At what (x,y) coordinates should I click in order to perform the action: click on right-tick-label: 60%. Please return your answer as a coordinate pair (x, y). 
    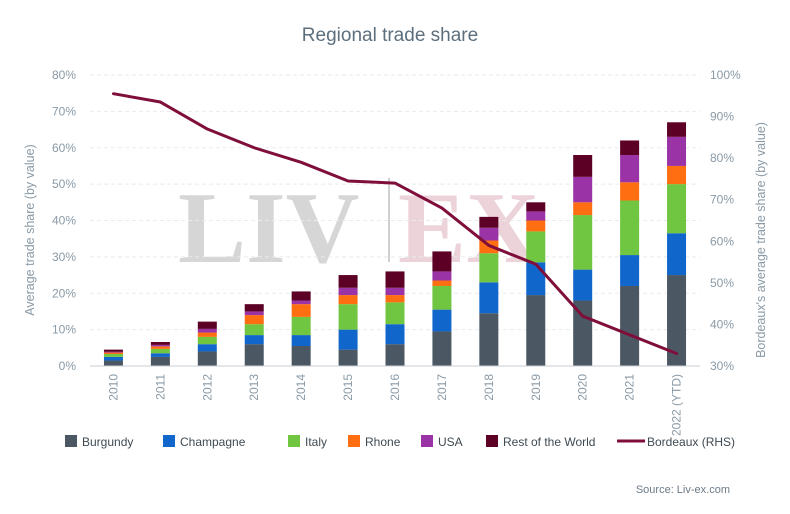
    Looking at the image, I should click on (722, 241).